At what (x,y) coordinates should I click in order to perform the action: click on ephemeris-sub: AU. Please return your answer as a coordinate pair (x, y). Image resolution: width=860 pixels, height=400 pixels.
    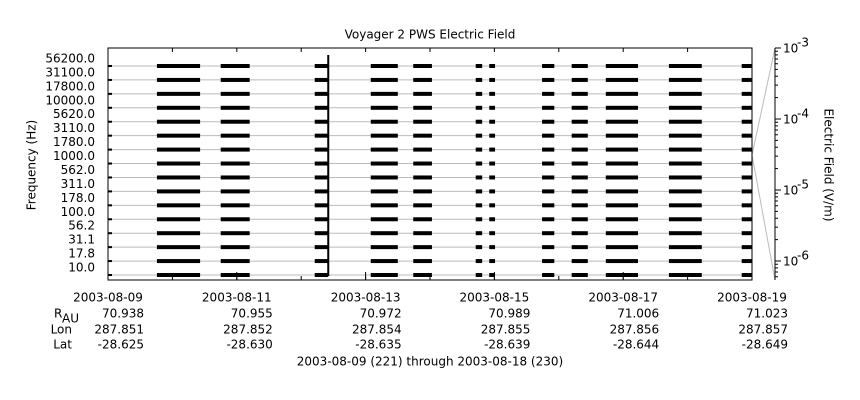
    Looking at the image, I should click on (70, 319).